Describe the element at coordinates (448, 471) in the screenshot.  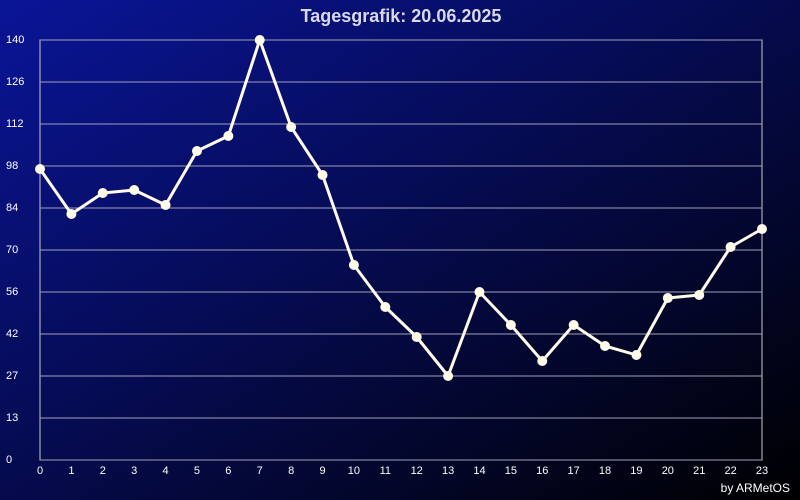
I see `x-tick-label: 13` at that location.